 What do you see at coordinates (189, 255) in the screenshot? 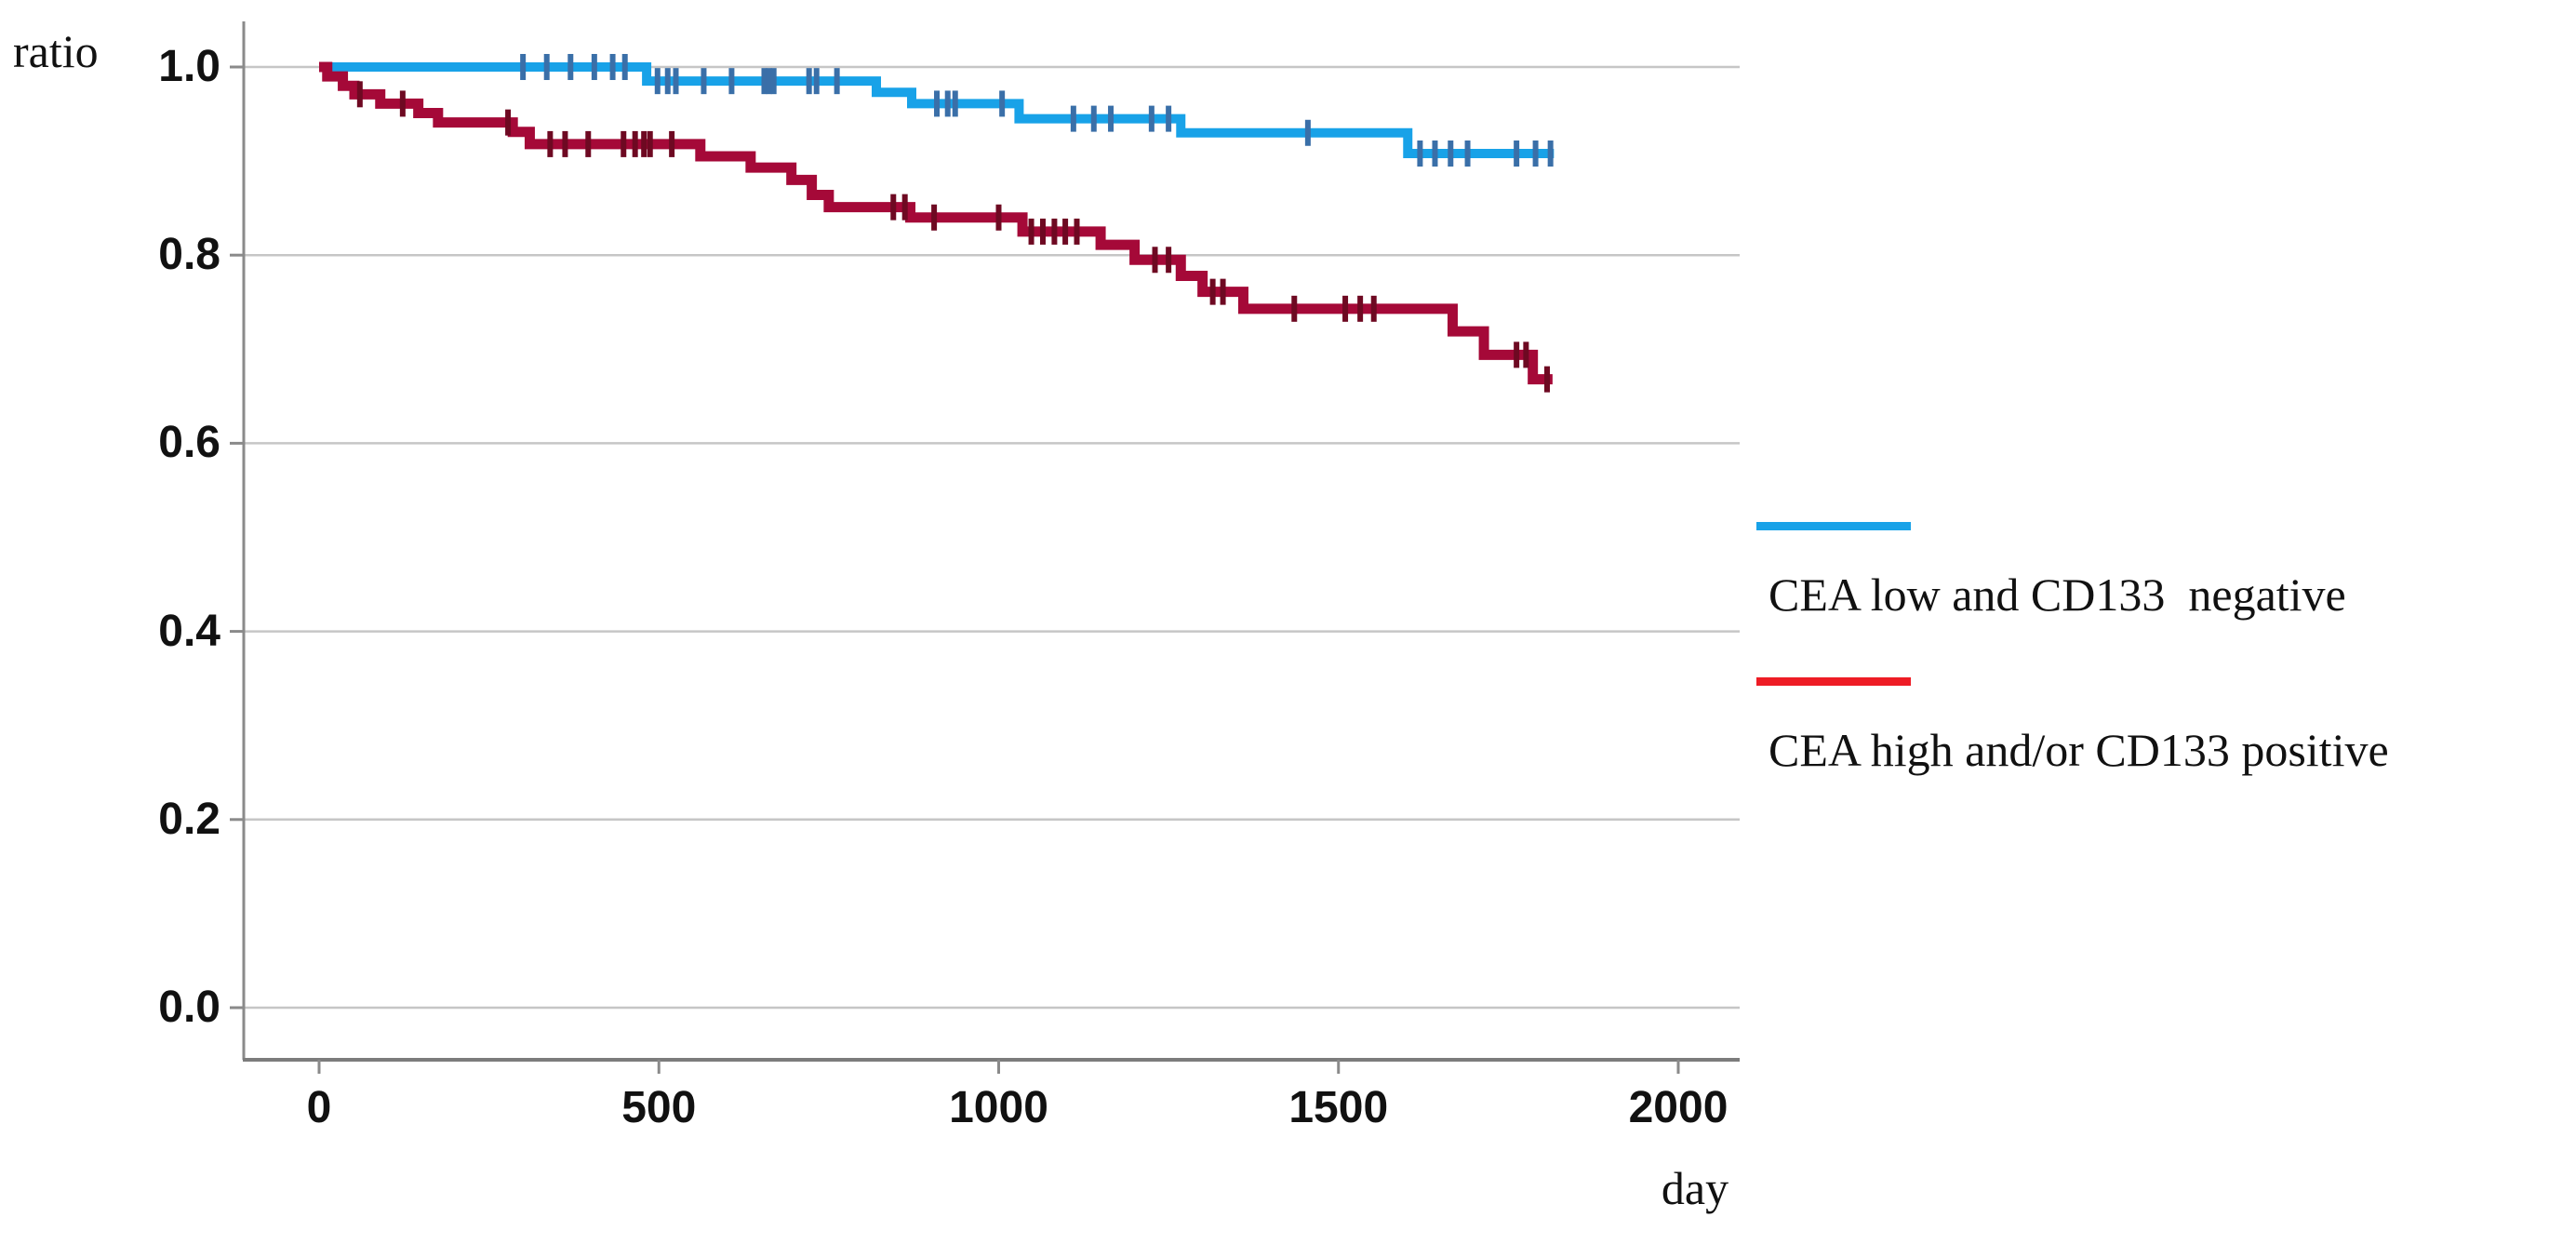
I see `y-tick-label: 0.8` at bounding box center [189, 255].